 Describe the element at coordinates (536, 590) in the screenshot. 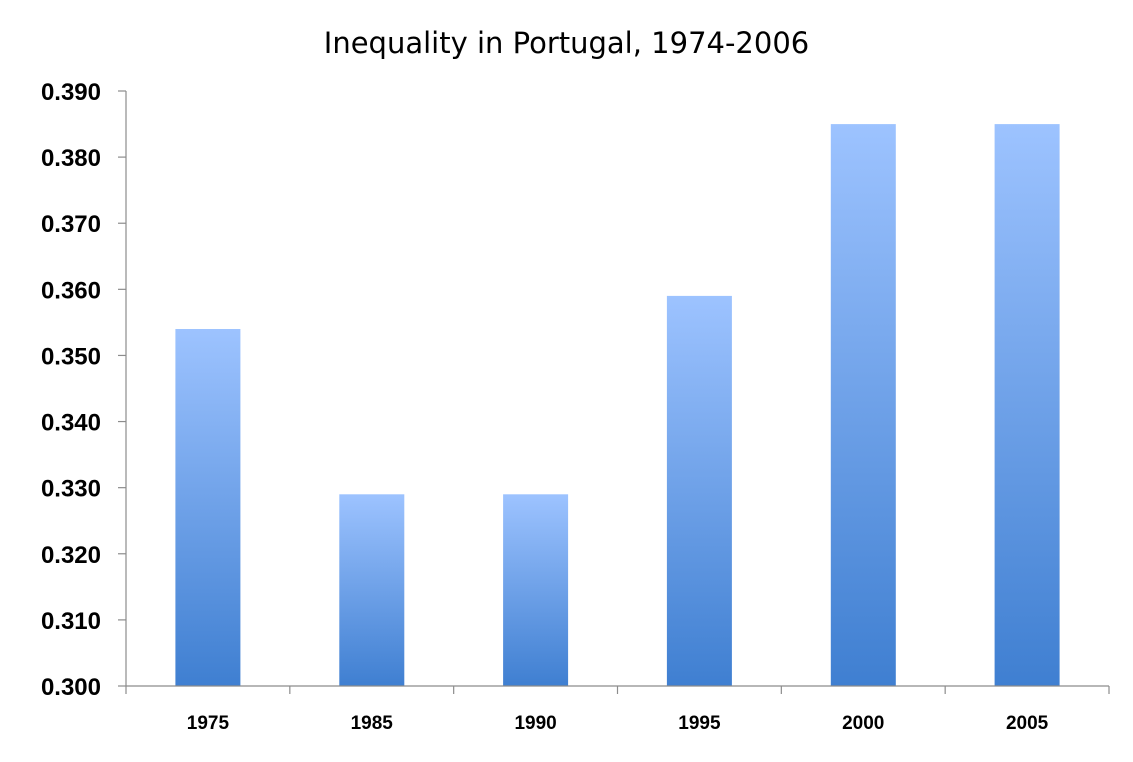

I see `bar-1990` at that location.